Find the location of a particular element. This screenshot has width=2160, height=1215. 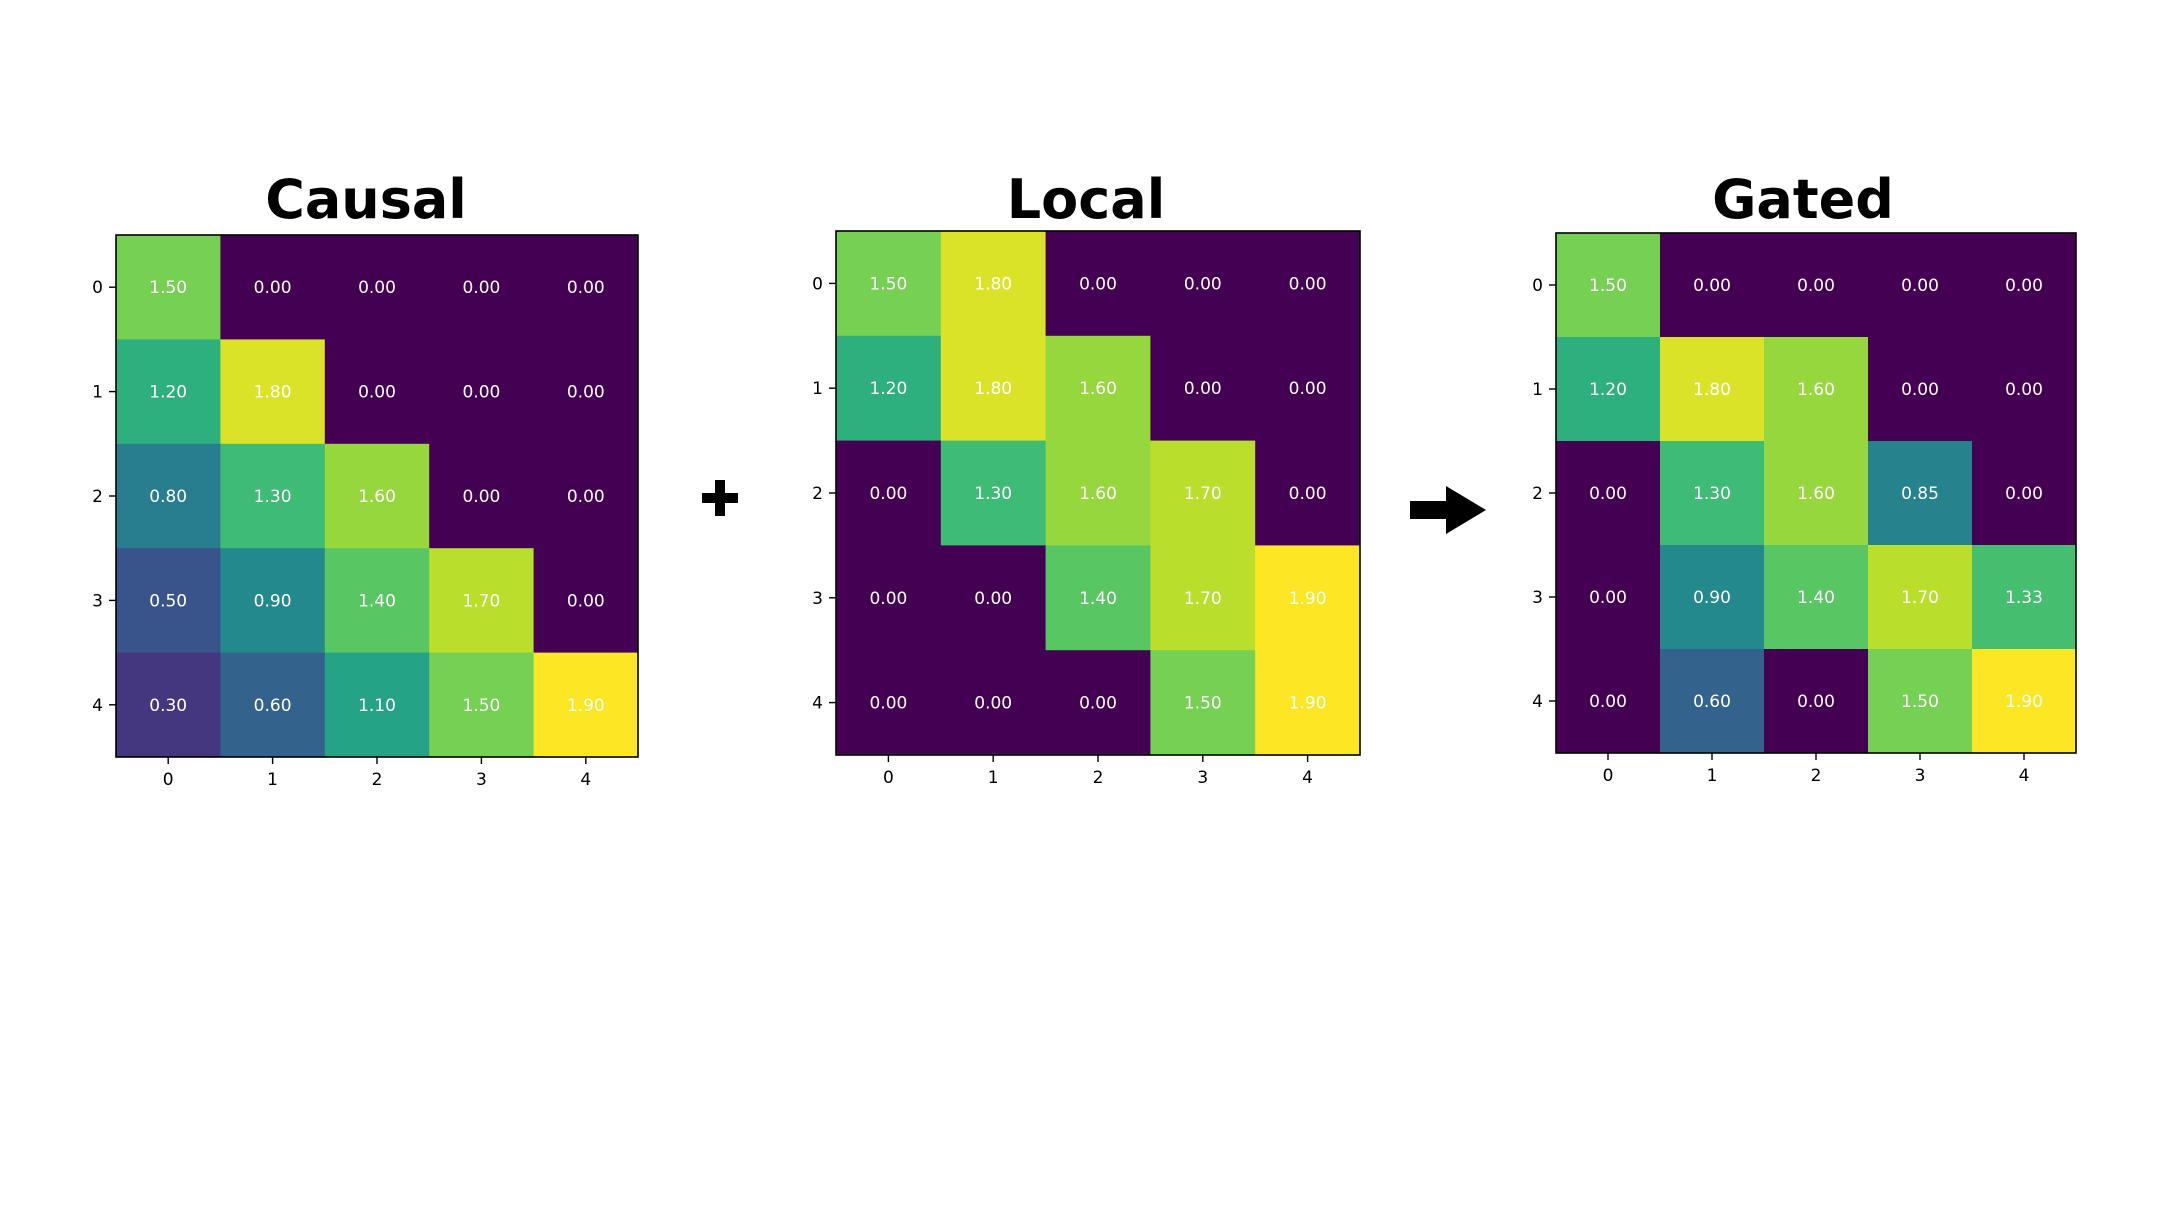

causal-cell-label-r1-c1: 1.80 is located at coordinates (273, 393).